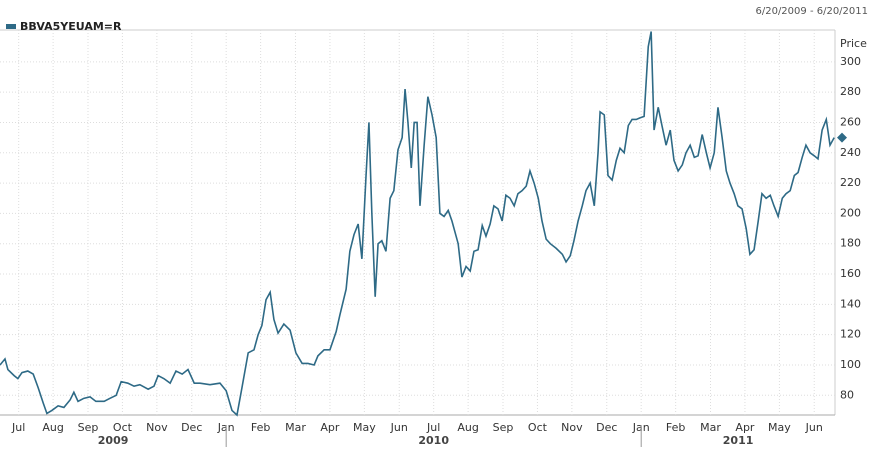 This screenshot has width=875, height=450. Describe the element at coordinates (850, 61) in the screenshot. I see `y-tick-label: 300` at that location.